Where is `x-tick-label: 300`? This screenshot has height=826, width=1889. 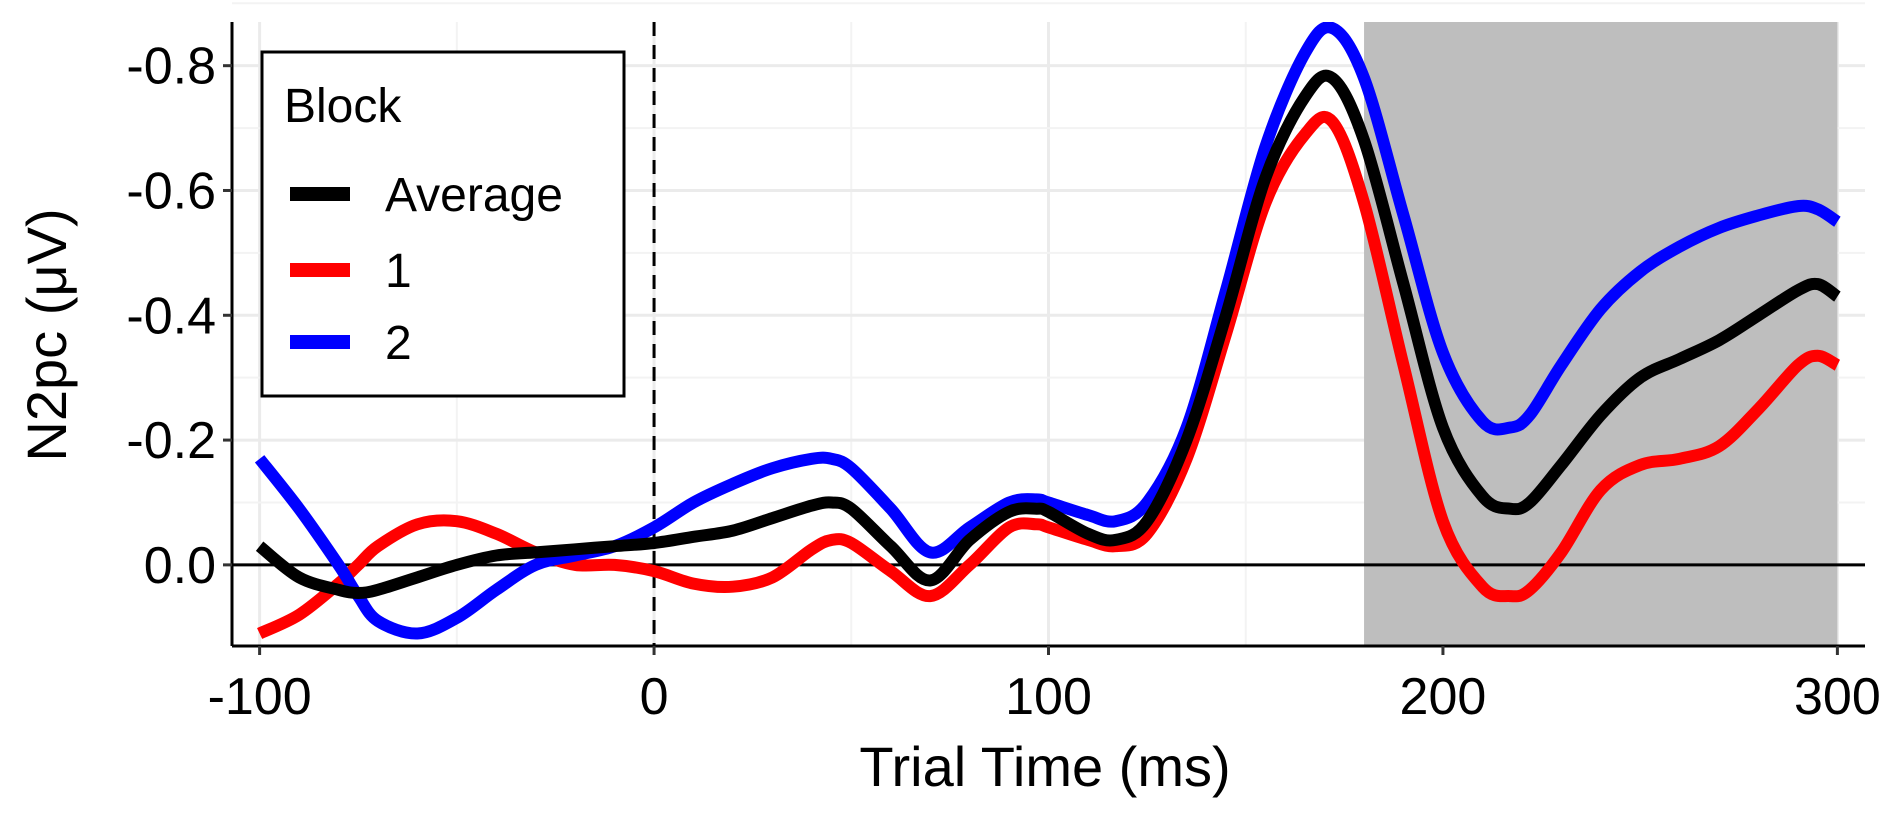 x-tick-label: 300 is located at coordinates (1837, 697).